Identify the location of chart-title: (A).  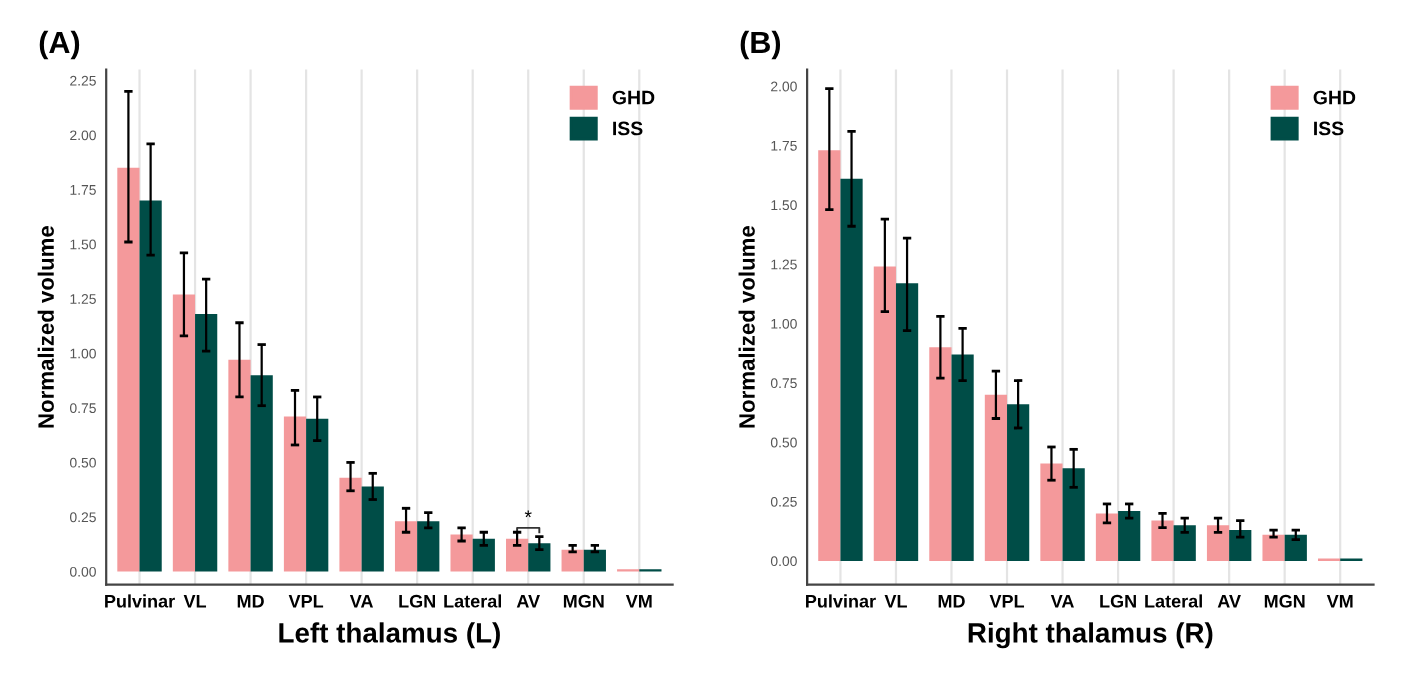
(59, 45).